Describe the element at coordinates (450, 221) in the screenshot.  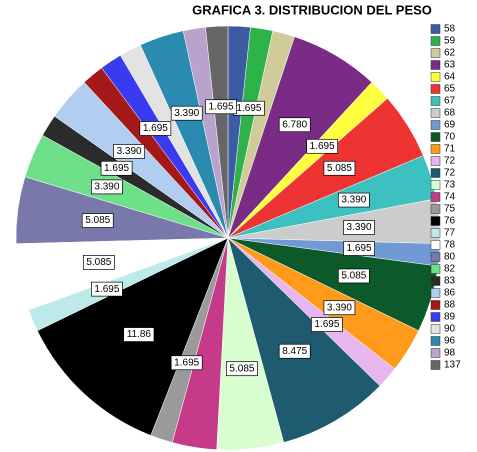
I see `legend-label: 76` at that location.